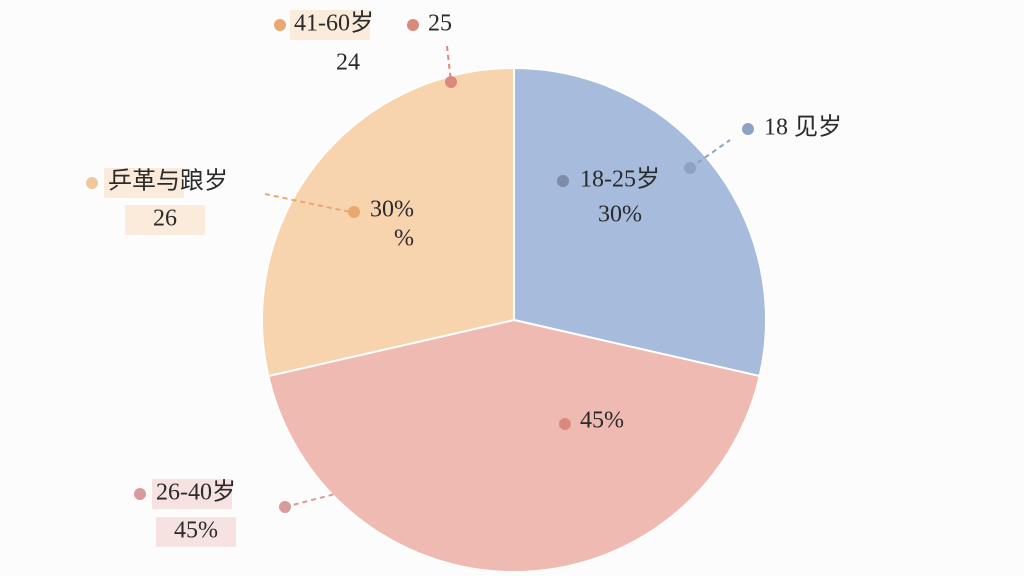 This screenshot has height=576, width=1024. What do you see at coordinates (348, 63) in the screenshot?
I see `label: 24` at bounding box center [348, 63].